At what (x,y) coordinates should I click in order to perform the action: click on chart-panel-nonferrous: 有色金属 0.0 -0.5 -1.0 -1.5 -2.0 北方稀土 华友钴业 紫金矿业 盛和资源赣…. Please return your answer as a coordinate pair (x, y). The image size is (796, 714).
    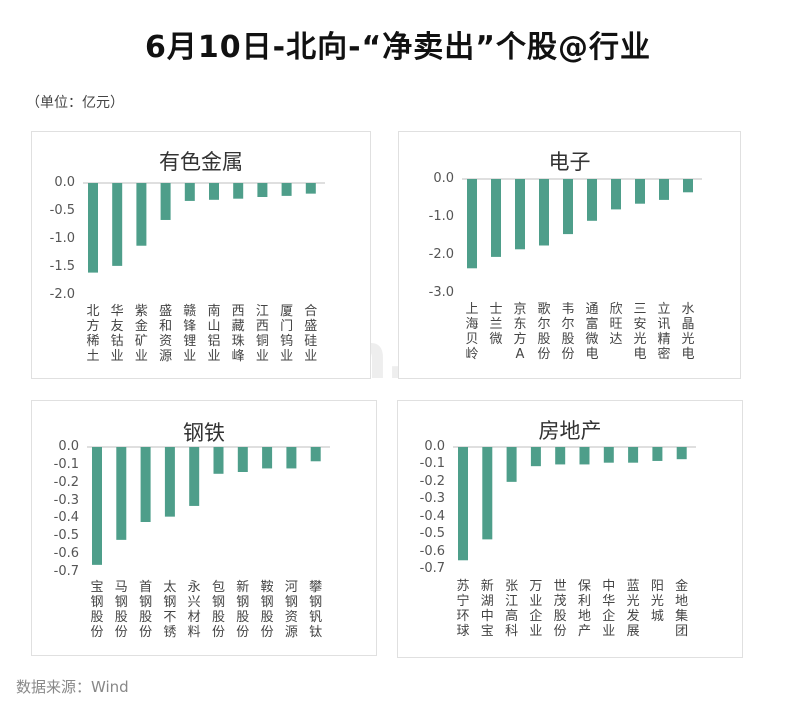
    Looking at the image, I should click on (201, 255).